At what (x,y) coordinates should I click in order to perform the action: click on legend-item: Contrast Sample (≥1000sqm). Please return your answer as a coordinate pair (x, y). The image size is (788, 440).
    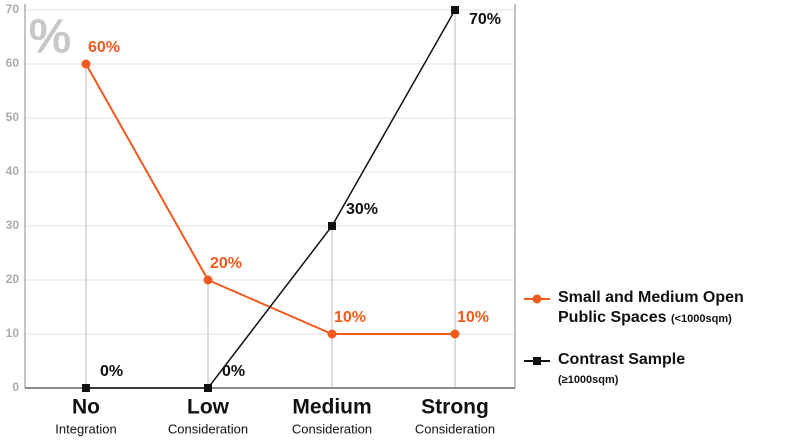
    Looking at the image, I should click on (655, 370).